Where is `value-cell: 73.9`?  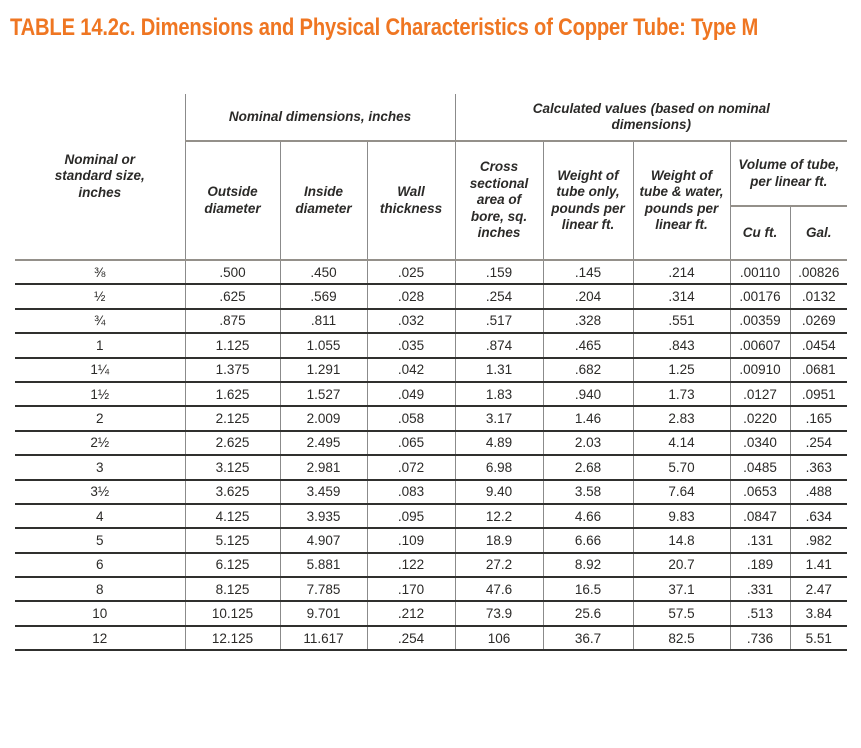 value-cell: 73.9 is located at coordinates (499, 614).